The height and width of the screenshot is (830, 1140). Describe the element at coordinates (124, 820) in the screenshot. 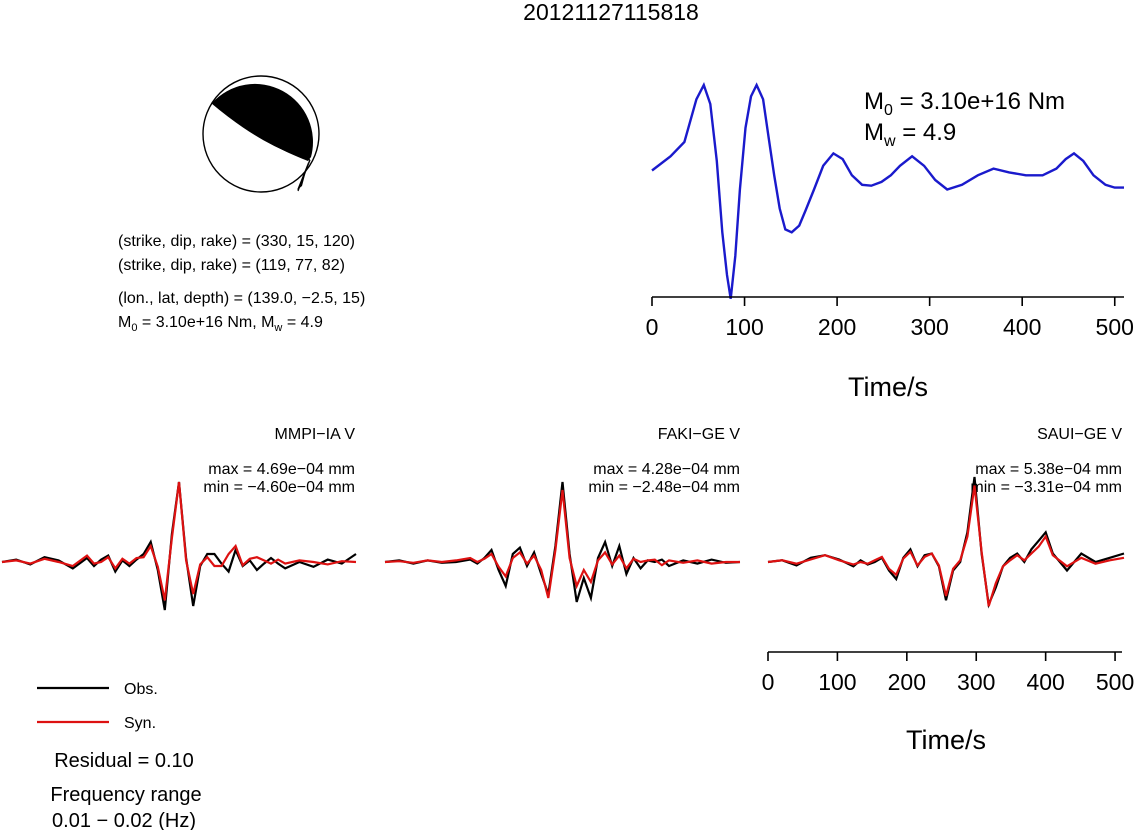

I see `frequency-range-value: 0.01 − 0.02 (Hz)` at that location.